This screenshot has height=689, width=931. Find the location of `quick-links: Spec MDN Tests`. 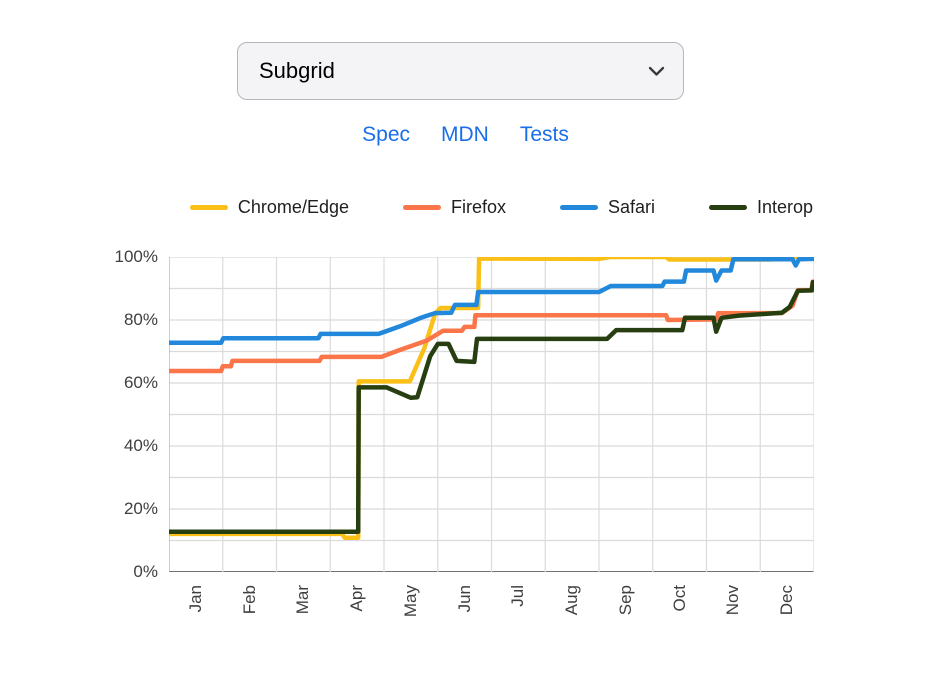

quick-links: Spec MDN Tests is located at coordinates (465, 135).